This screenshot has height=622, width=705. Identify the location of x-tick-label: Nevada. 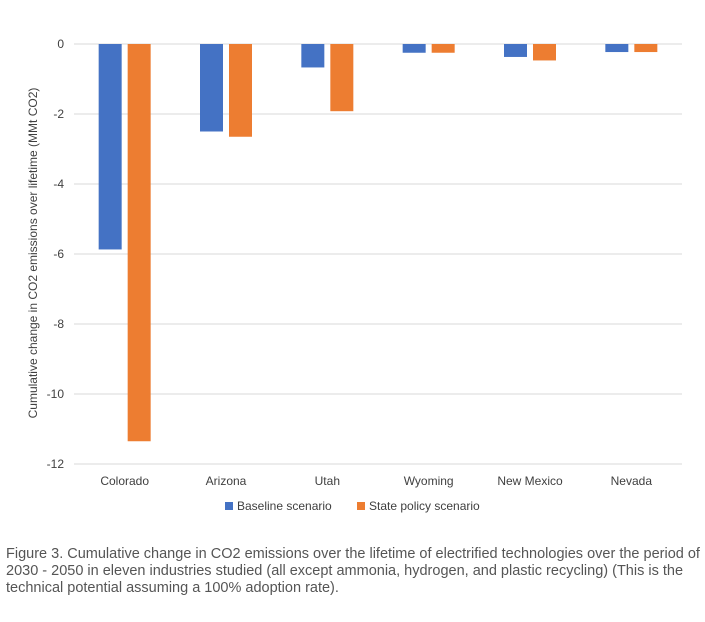
(632, 481).